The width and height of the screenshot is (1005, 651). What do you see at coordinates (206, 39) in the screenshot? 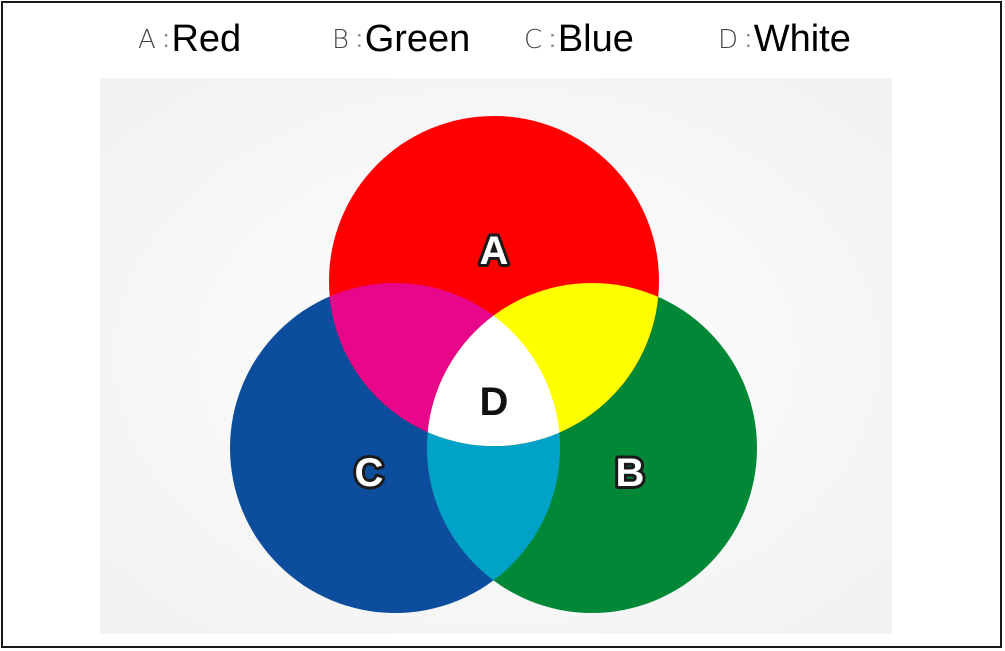
I see `legend-name: Red` at bounding box center [206, 39].